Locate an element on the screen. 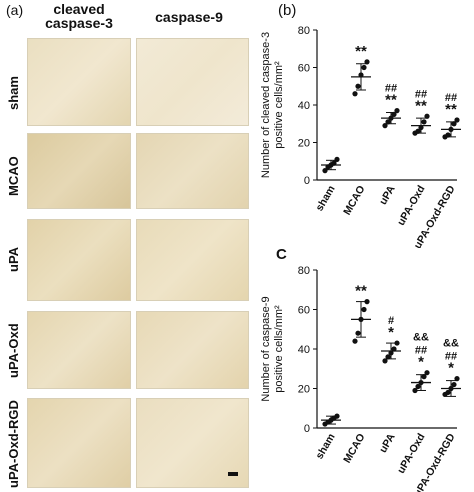 The height and width of the screenshot is (492, 474). micrograph-upa-oxd-caspase9 is located at coordinates (192, 350).